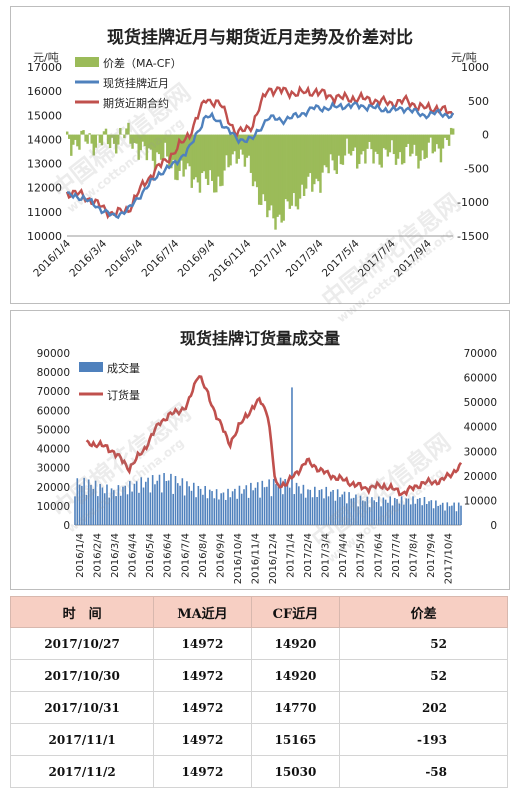 The width and height of the screenshot is (525, 788). I want to click on y-left-tick-label: 13000, so click(44, 164).